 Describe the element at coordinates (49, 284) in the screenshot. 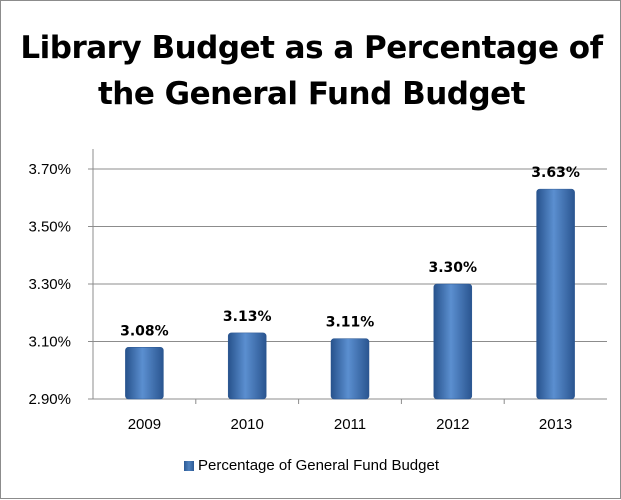

I see `y-tick-label: 3.30%` at that location.